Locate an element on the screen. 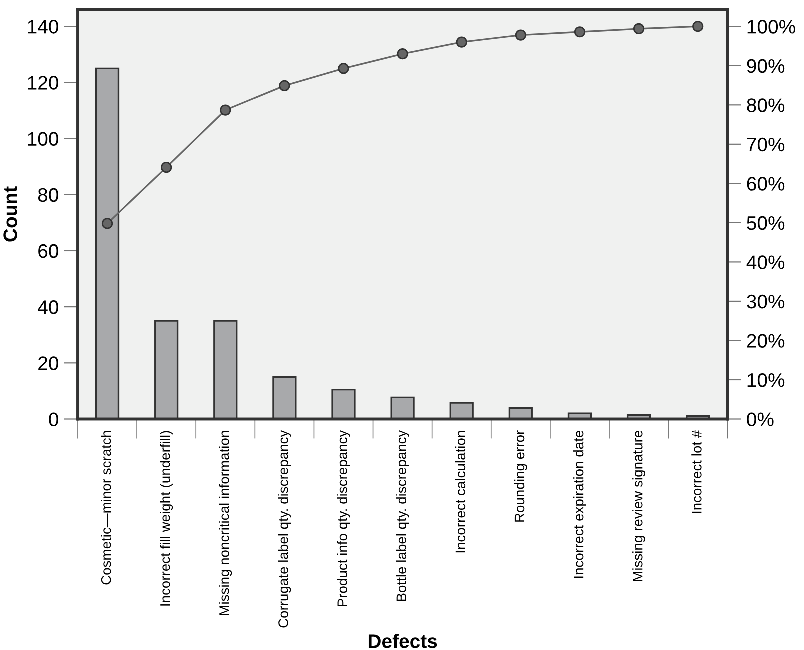  y2-tick-label: 30% is located at coordinates (766, 301).